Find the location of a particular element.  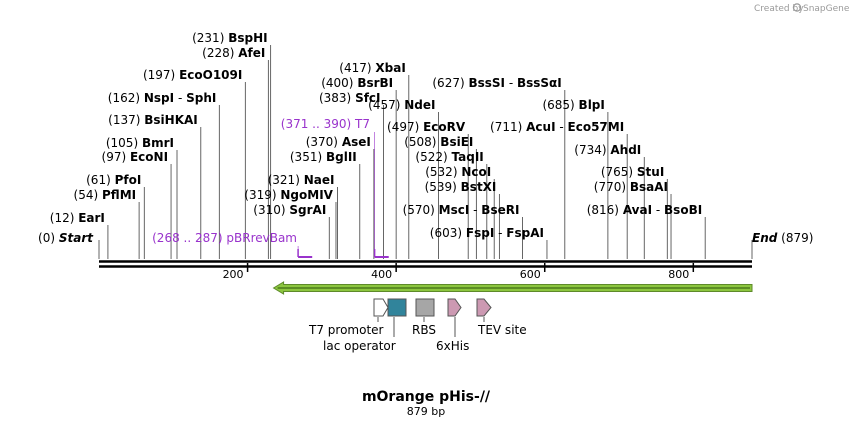

site-label-fspi: (603) FspI - FspAI is located at coordinates (487, 233).